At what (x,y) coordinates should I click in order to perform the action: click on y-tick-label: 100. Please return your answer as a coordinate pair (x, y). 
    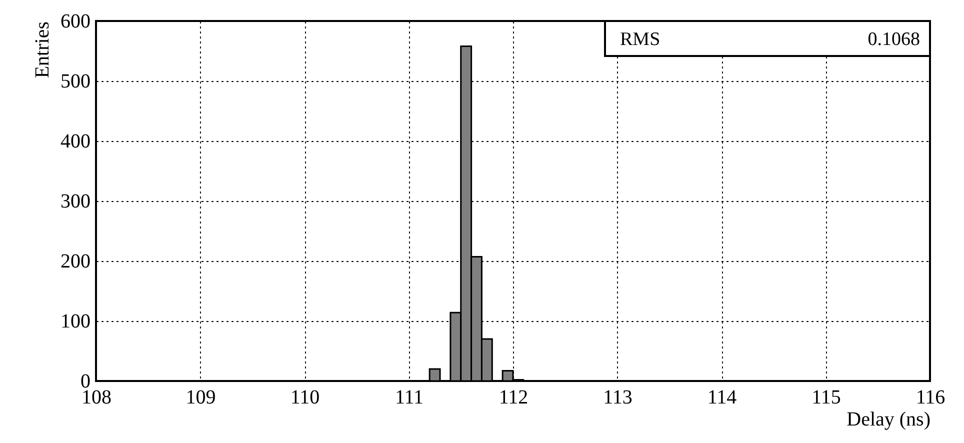
    Looking at the image, I should click on (75, 321).